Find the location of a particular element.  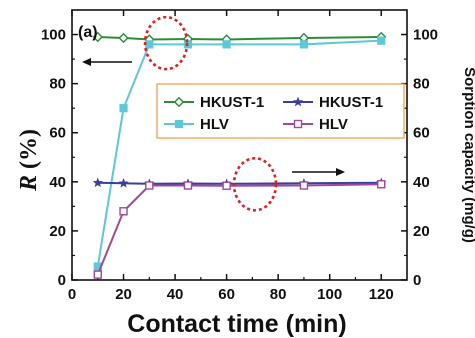

x-tick-label: 80 is located at coordinates (278, 294).